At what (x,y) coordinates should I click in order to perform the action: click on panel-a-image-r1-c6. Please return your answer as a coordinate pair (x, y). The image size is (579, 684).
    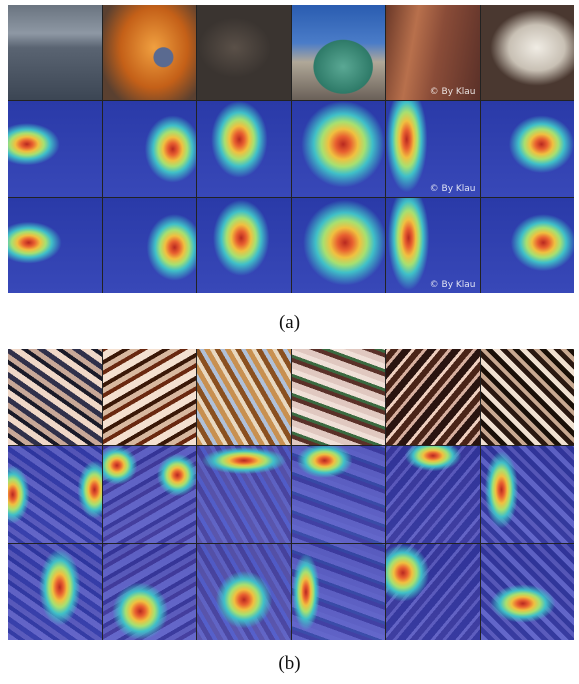
    Looking at the image, I should click on (527, 53).